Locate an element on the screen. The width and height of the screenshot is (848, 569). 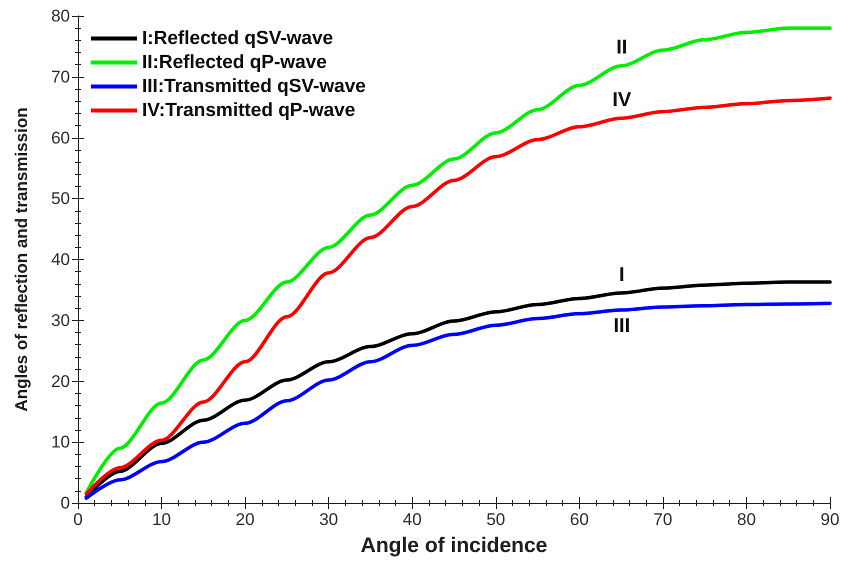
legend-label: IV:Transmitted qP-wave is located at coordinates (249, 110).